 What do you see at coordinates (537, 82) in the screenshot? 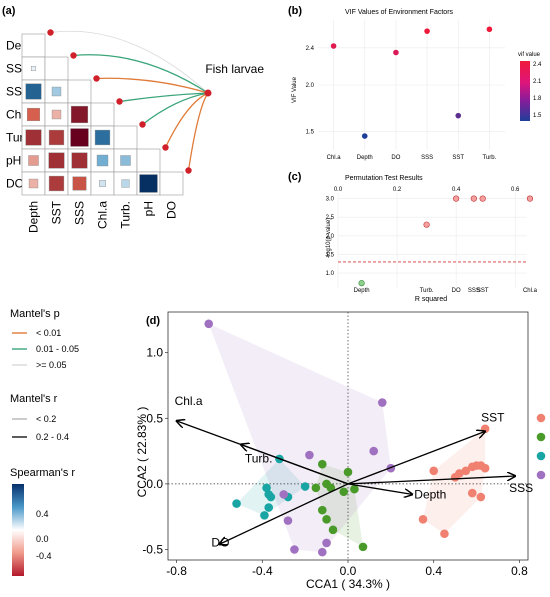
I see `vif-legend-tick: 2.1` at bounding box center [537, 82].